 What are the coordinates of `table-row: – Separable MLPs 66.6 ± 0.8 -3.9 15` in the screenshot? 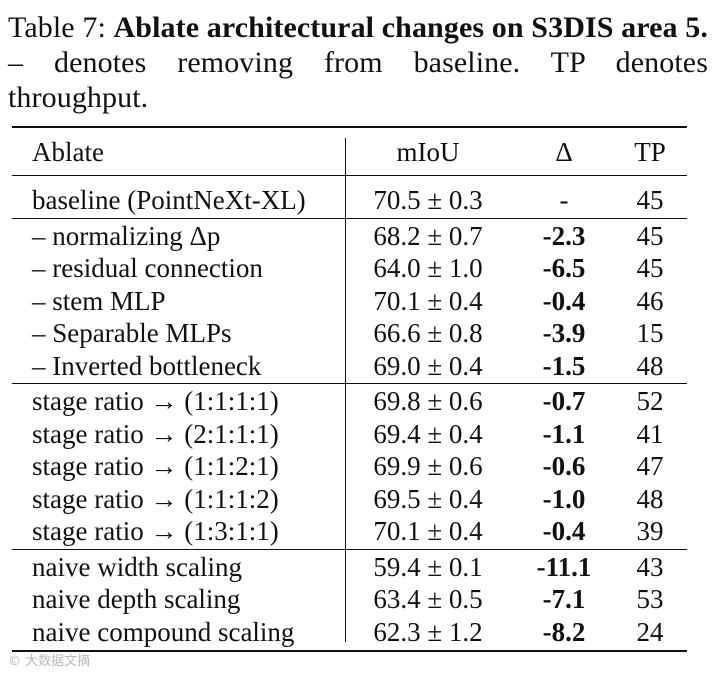 It's located at (349, 333).